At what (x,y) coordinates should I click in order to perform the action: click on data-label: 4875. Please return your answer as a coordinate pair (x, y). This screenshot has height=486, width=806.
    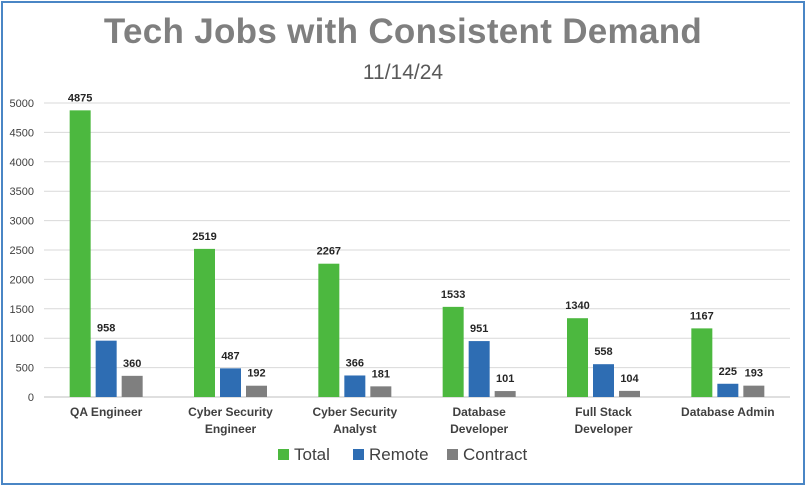
    Looking at the image, I should click on (80, 98).